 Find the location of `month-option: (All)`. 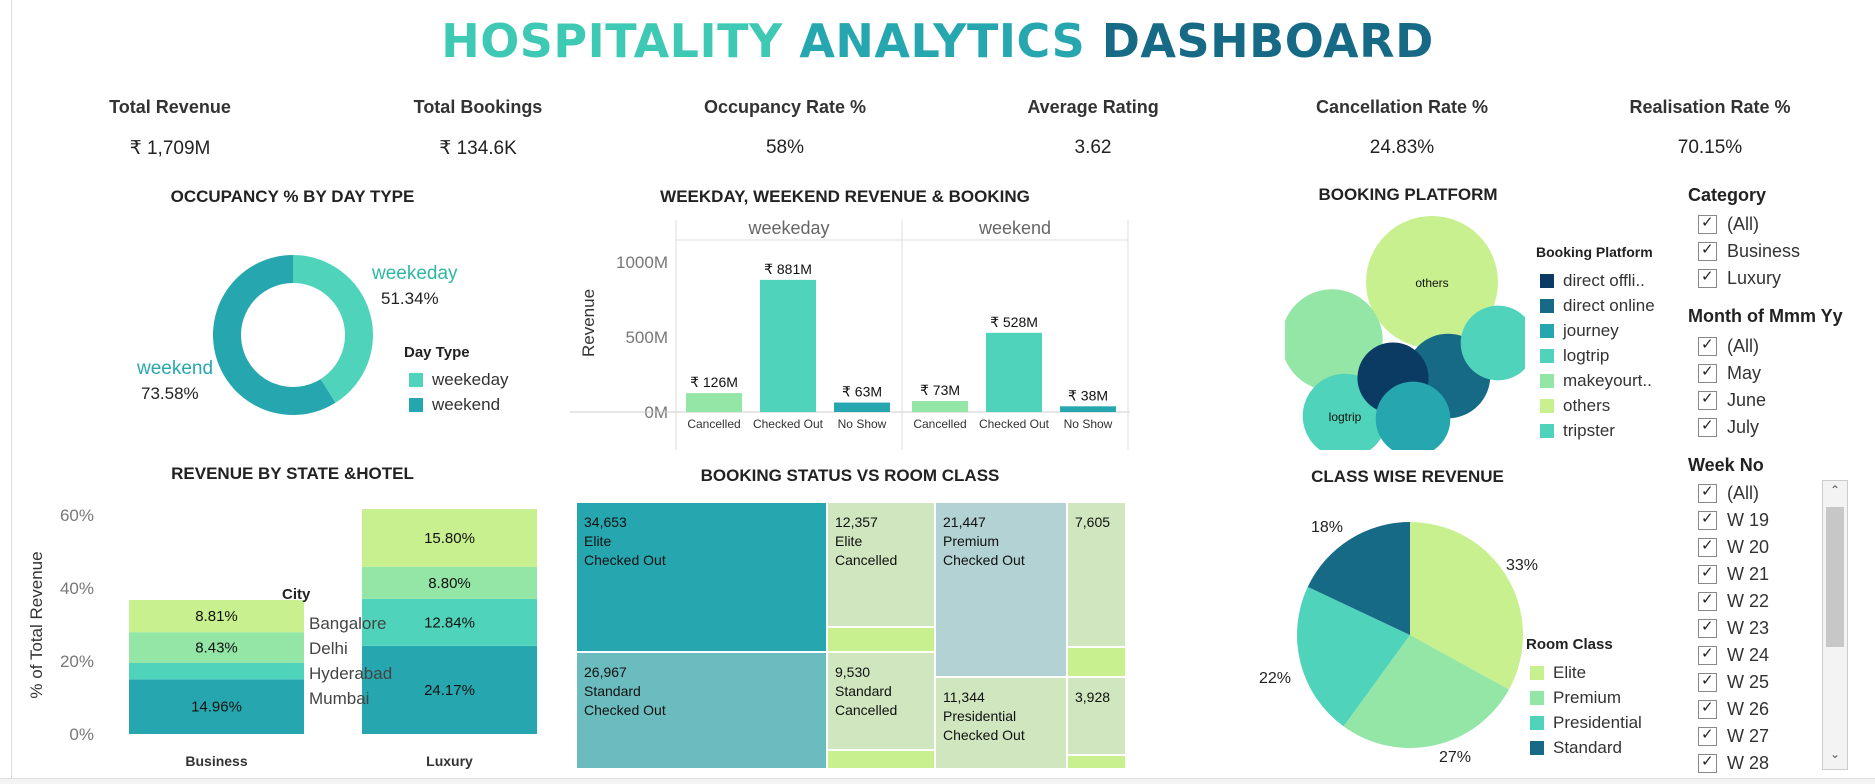

month-option: (All) is located at coordinates (1732, 346).